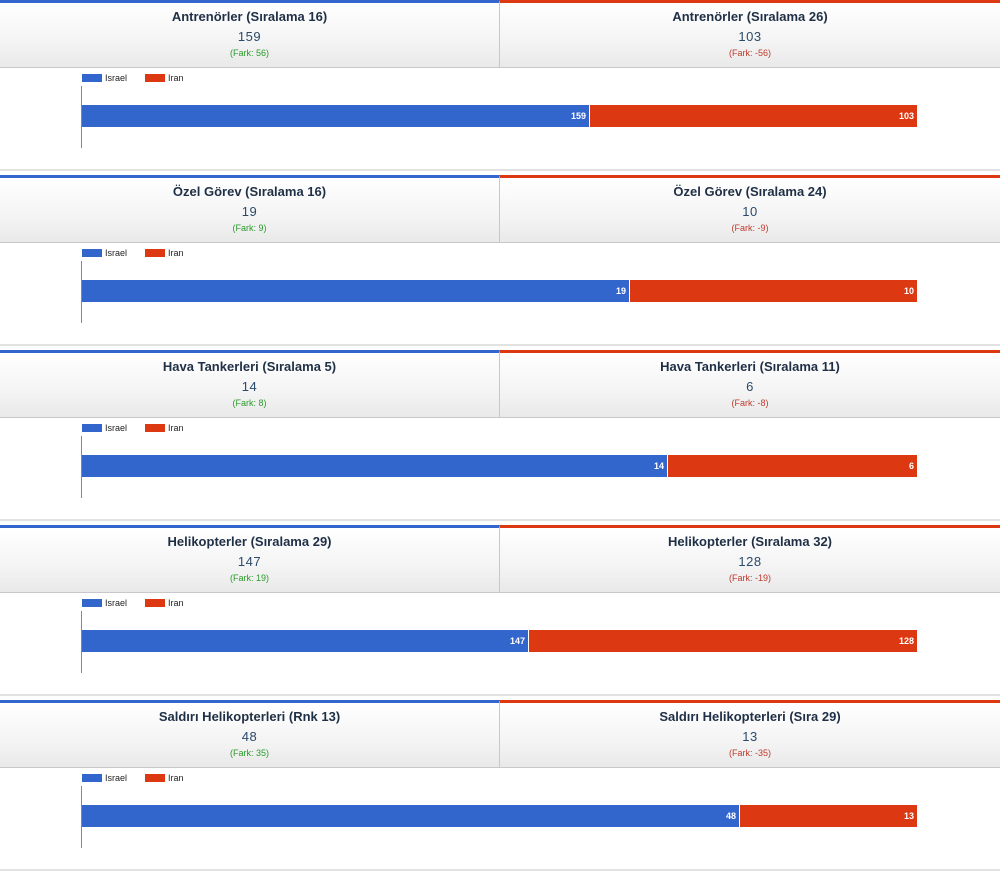  Describe the element at coordinates (249, 753) in the screenshot. I see `stat-difference: (Fark: 35)` at that location.